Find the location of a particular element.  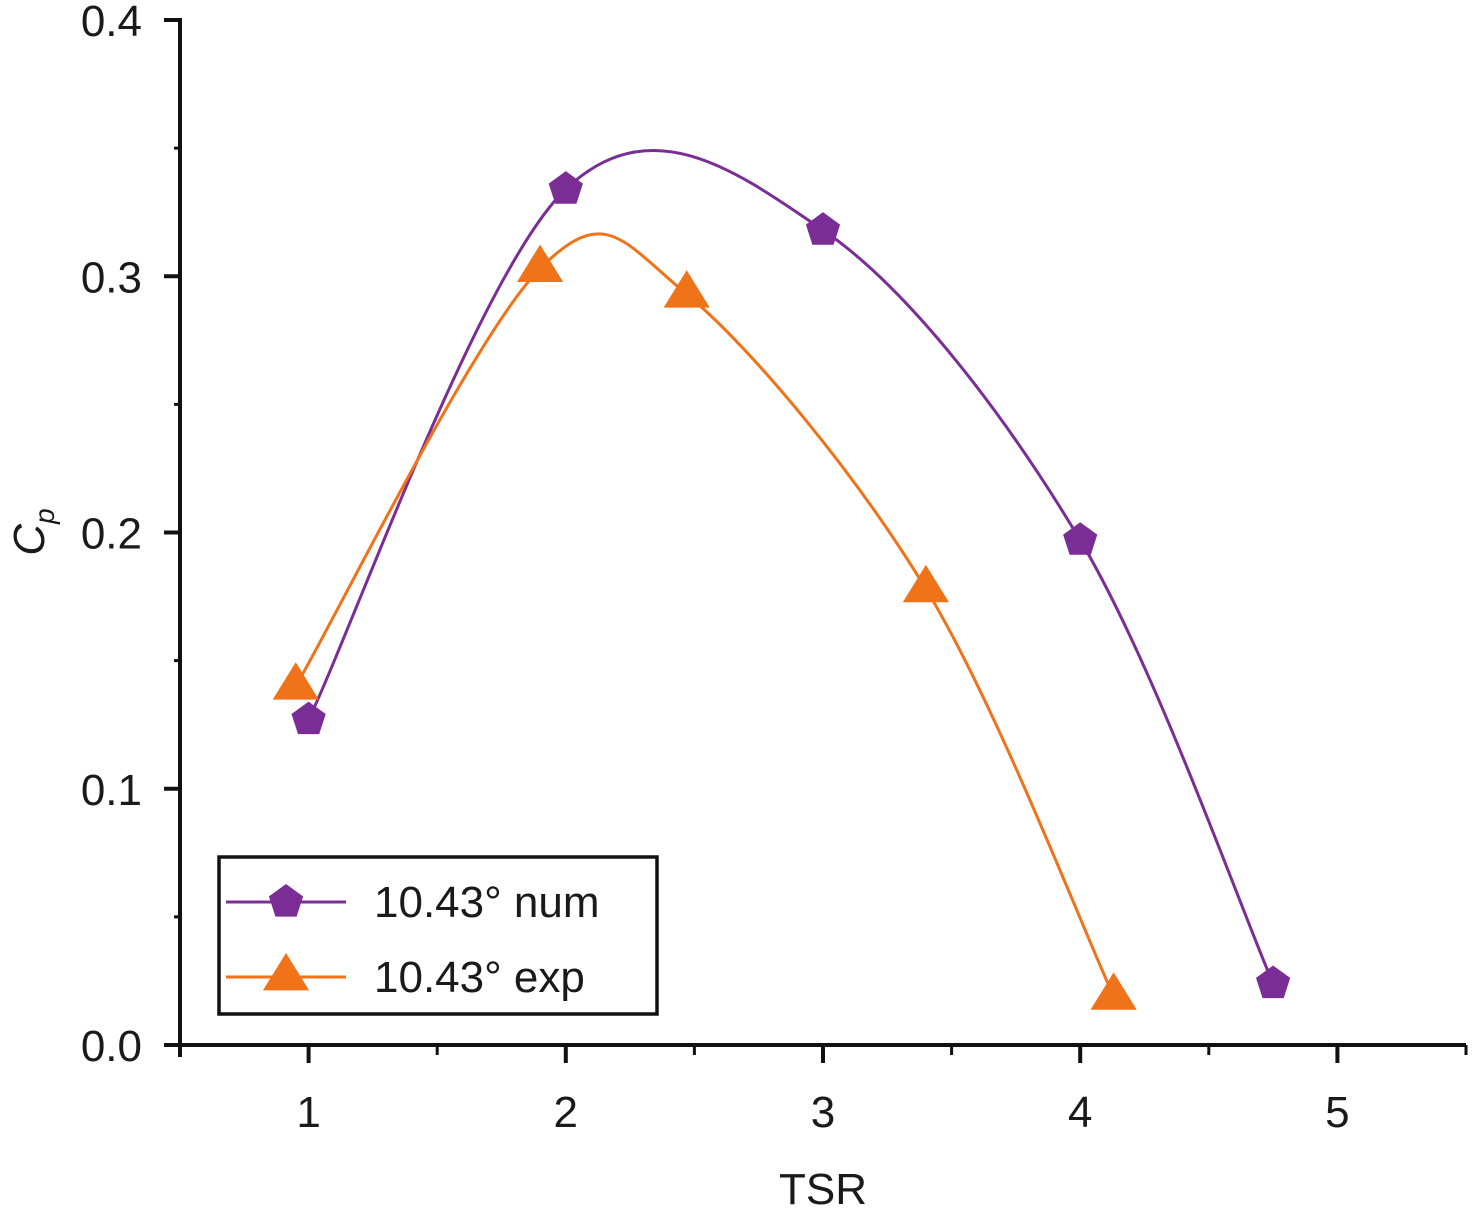

x-axis-title: TSR is located at coordinates (823, 1187).